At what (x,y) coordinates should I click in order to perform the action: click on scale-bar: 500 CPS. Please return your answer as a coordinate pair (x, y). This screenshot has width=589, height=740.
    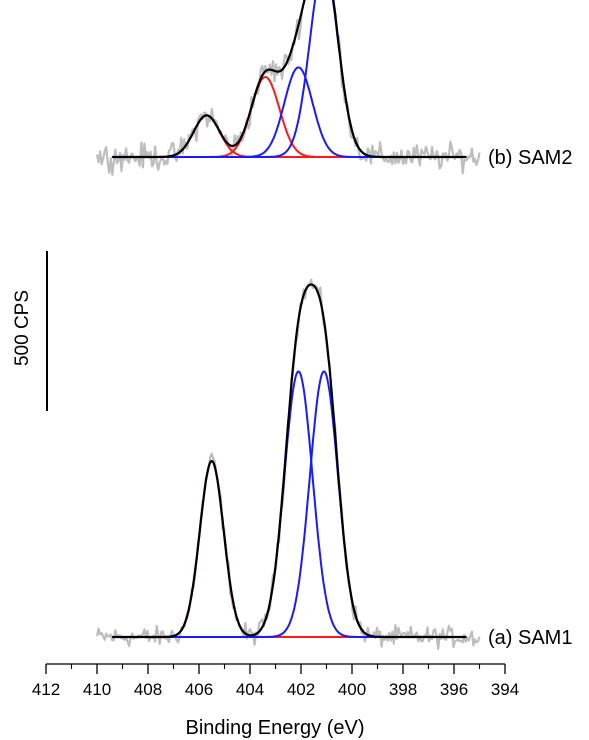
    Looking at the image, I should click on (30, 331).